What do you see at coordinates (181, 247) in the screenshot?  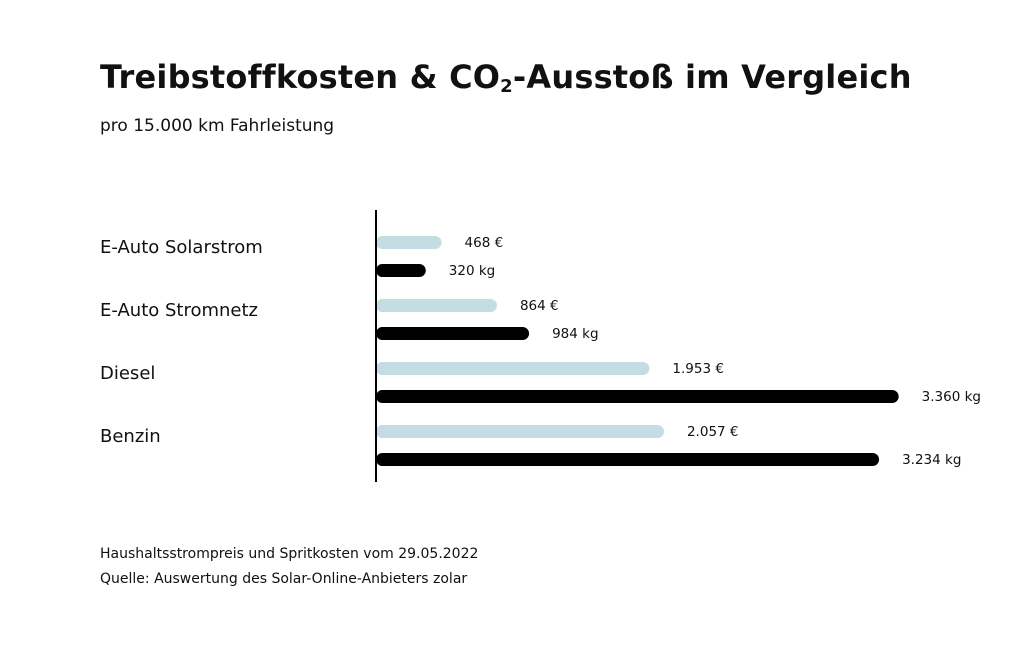 I see `category-label: E-Auto Solarstrom` at bounding box center [181, 247].